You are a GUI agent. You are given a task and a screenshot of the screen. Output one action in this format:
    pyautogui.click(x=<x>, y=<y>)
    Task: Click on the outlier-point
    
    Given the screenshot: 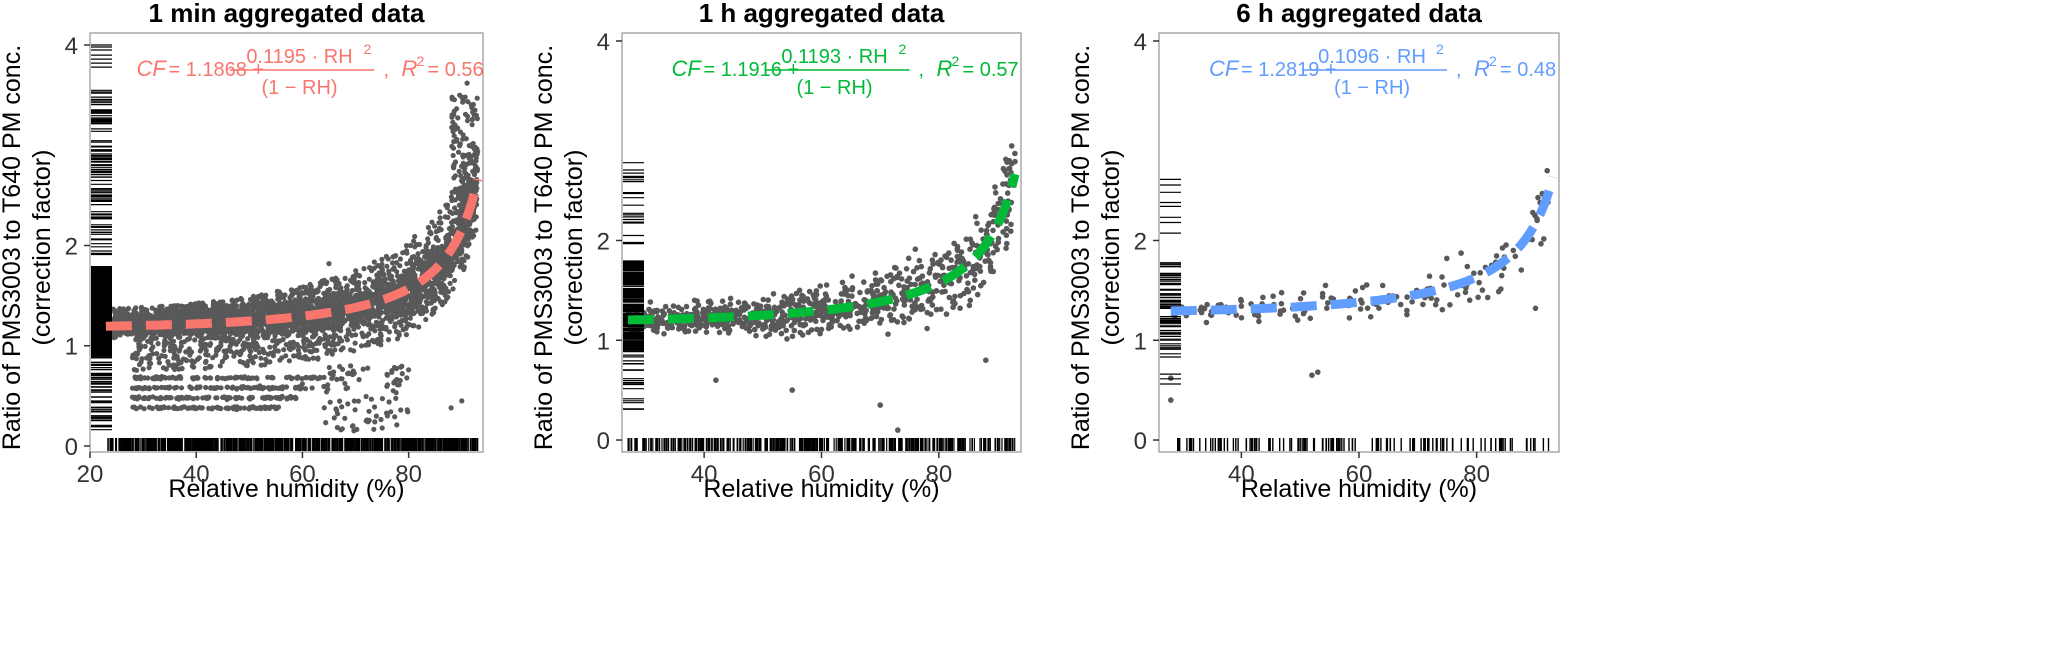 What is the action you would take?
    pyautogui.click(x=366, y=421)
    